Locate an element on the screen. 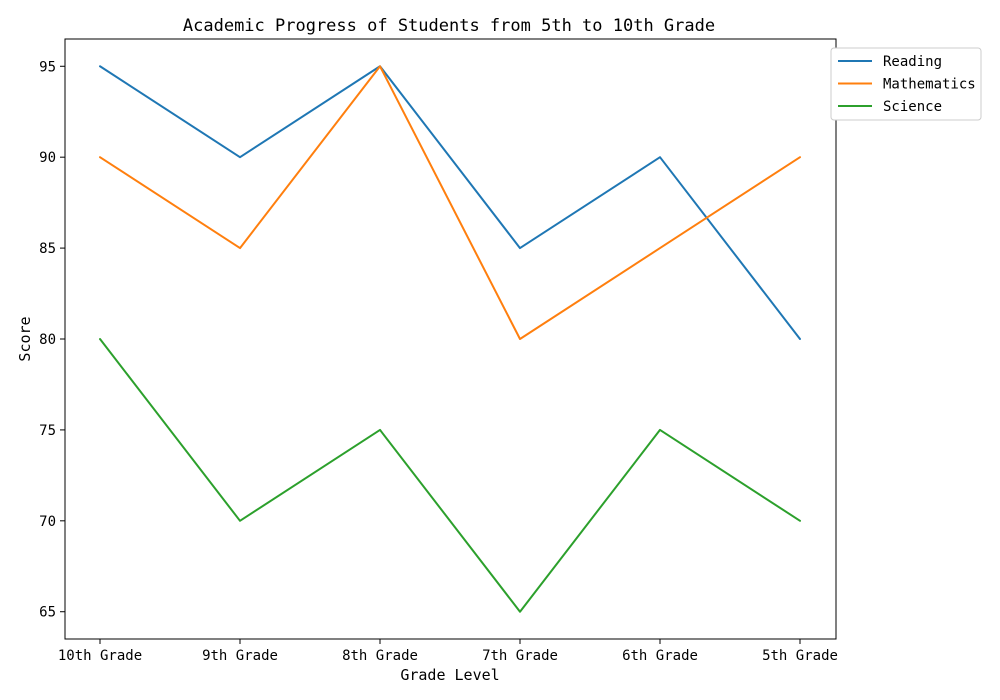 The image size is (1000, 700). legend-label-mathematics: Mathematics is located at coordinates (929, 85).